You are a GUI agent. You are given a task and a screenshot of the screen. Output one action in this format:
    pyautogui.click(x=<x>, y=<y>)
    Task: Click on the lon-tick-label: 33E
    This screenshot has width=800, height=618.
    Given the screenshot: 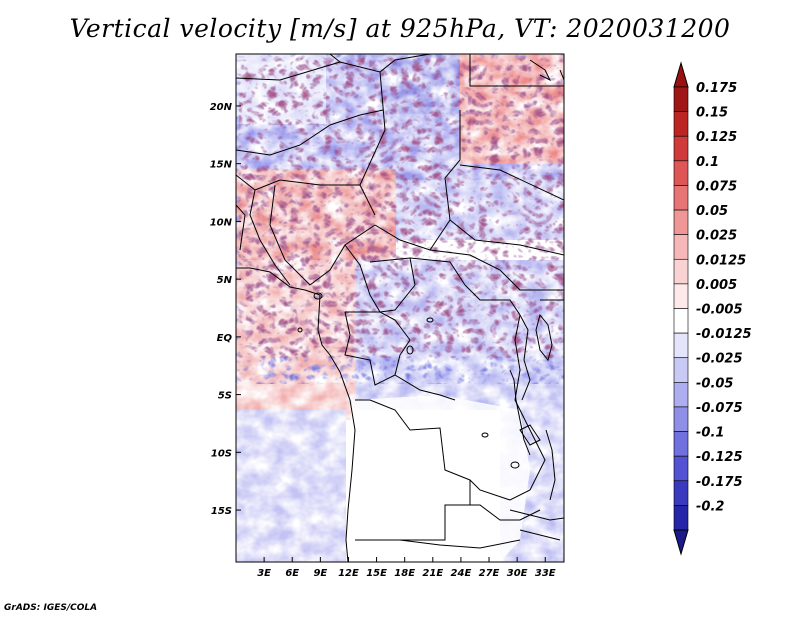 What is the action you would take?
    pyautogui.click(x=545, y=573)
    